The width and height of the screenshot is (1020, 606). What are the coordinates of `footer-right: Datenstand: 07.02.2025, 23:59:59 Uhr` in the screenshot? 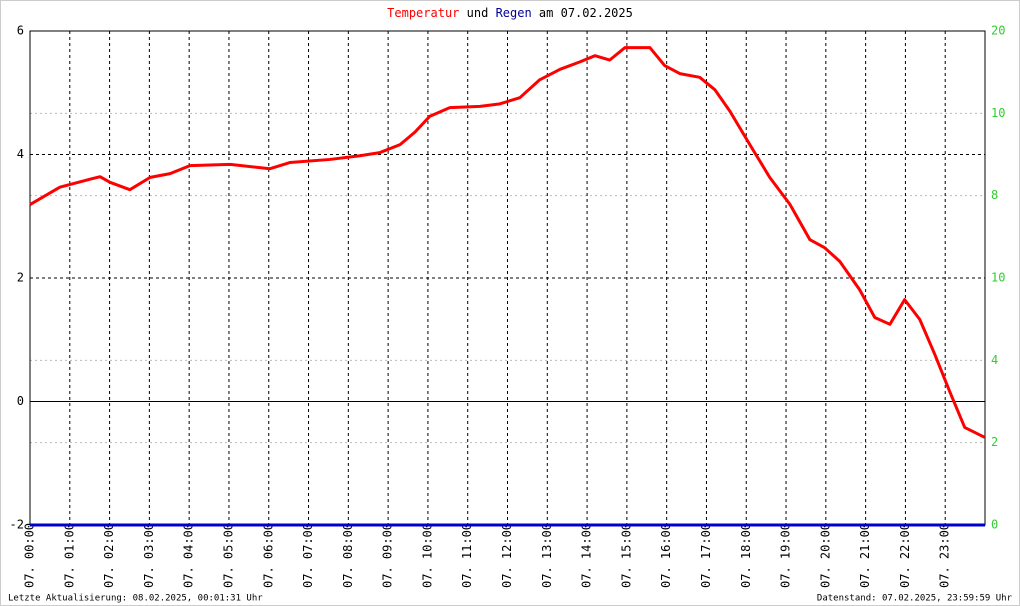 It's located at (915, 599).